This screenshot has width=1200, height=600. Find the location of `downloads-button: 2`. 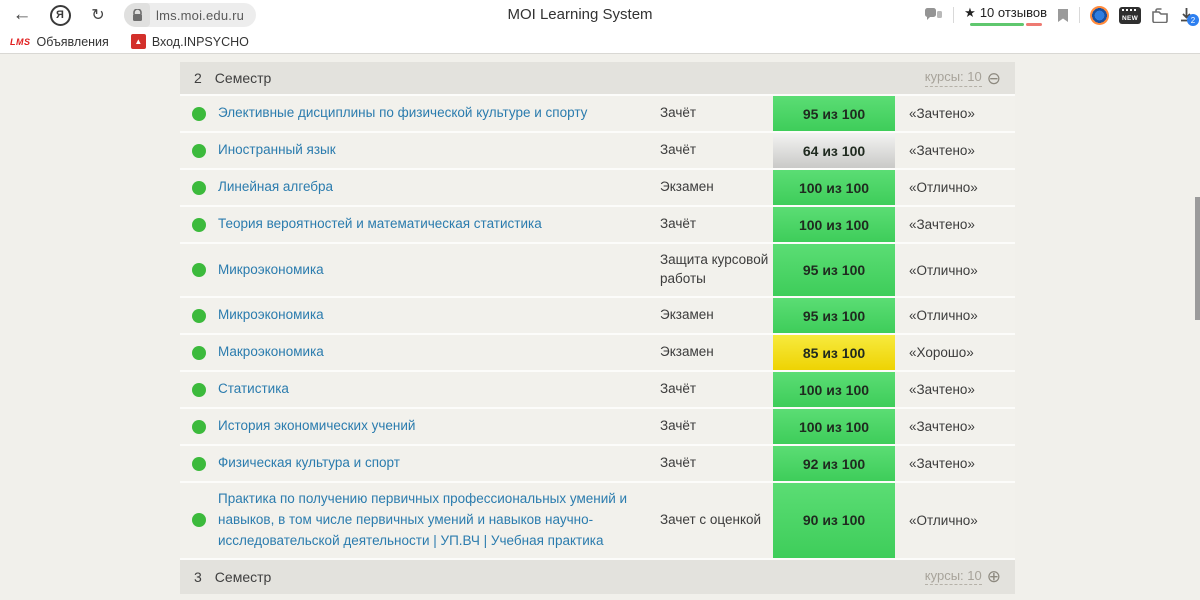

downloads-button: 2 is located at coordinates (1189, 16).